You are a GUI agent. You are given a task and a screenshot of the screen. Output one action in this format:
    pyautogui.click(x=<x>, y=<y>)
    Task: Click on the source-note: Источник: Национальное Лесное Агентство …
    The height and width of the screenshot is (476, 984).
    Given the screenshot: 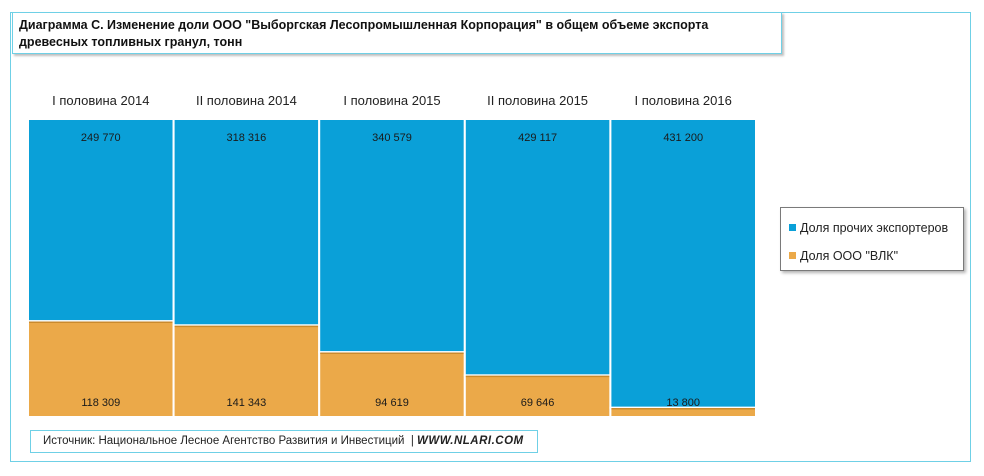 What is the action you would take?
    pyautogui.click(x=284, y=441)
    